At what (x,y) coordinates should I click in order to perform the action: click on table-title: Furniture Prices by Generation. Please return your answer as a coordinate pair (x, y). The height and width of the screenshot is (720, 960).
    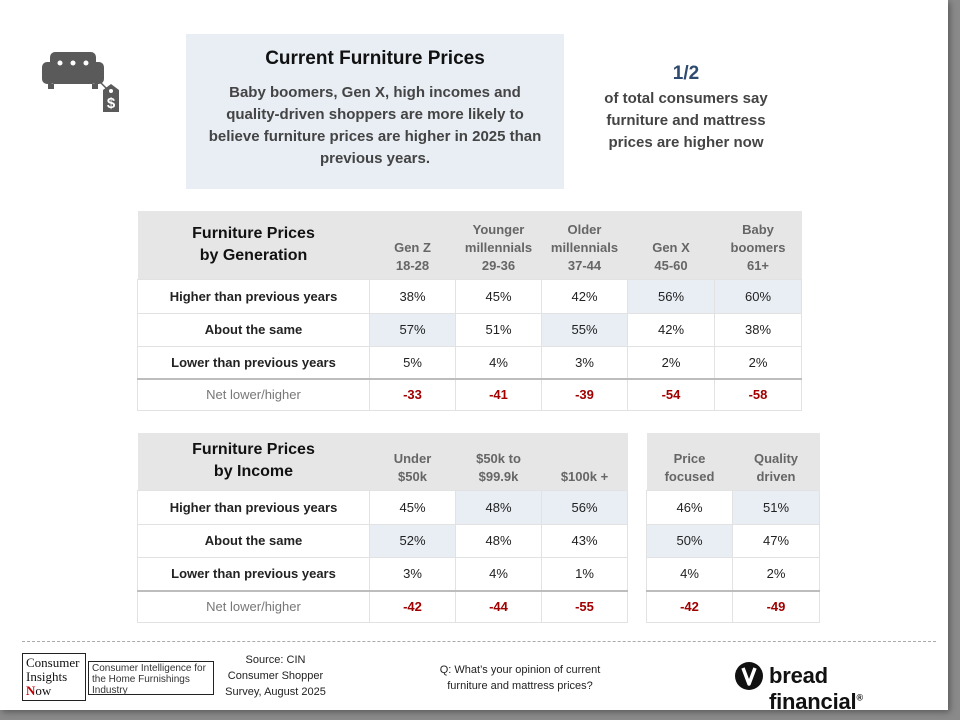
    Looking at the image, I should click on (253, 245).